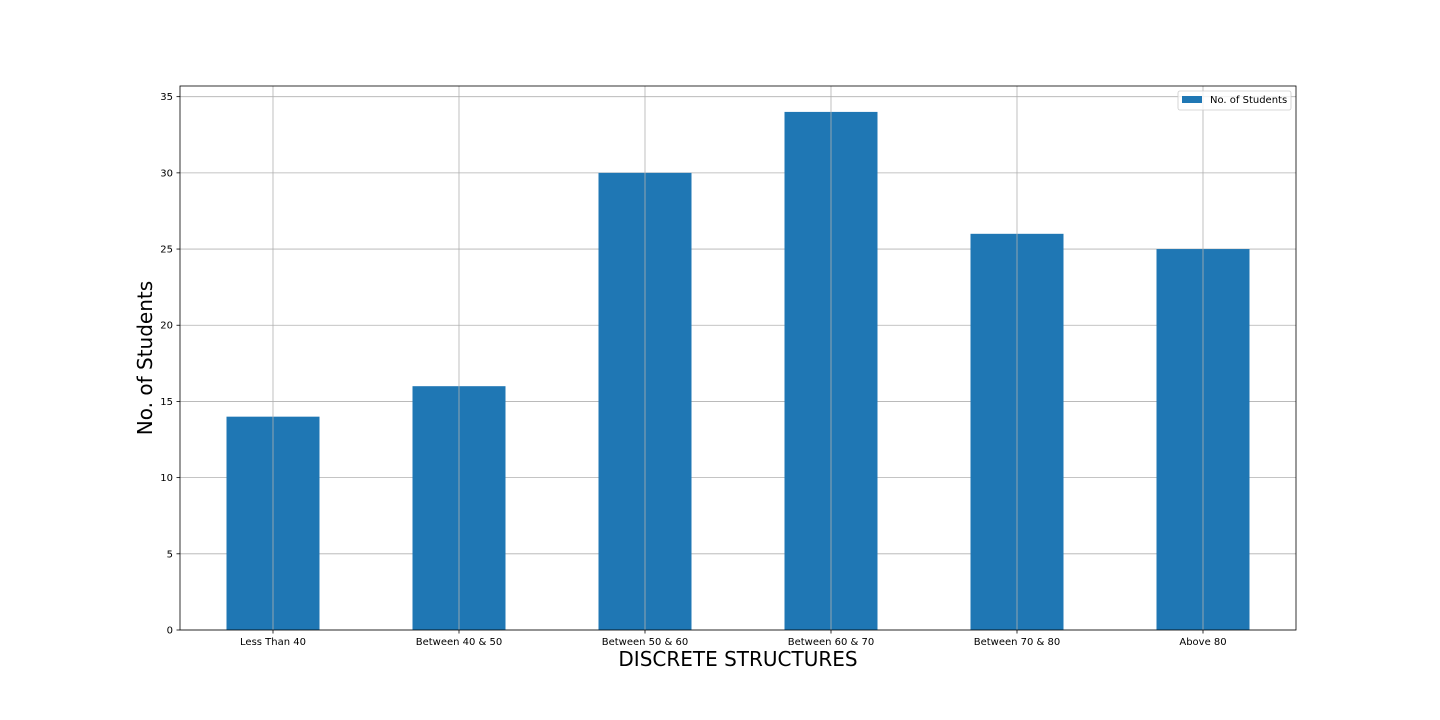 This screenshot has height=720, width=1440. What do you see at coordinates (273, 642) in the screenshot?
I see `x-tick-label: Less Than 40` at bounding box center [273, 642].